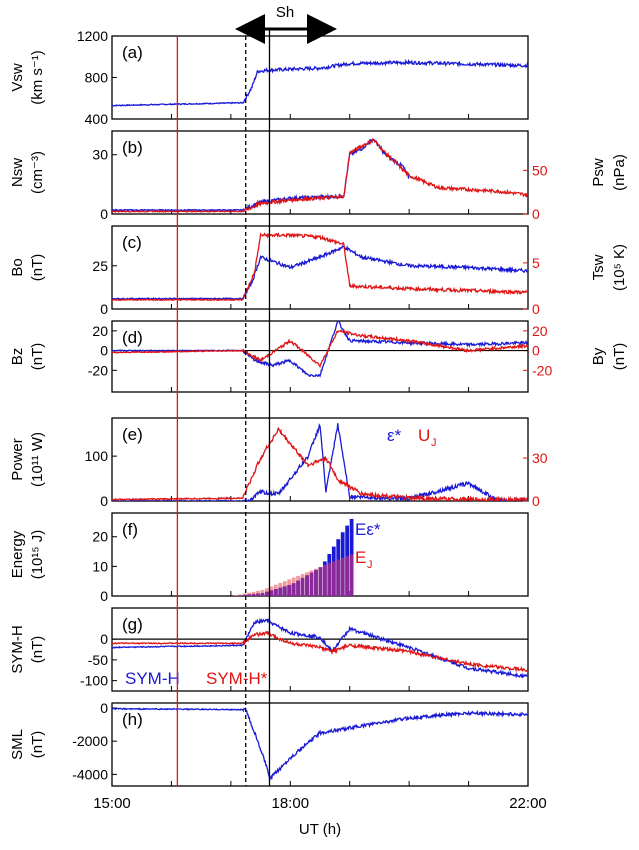  Describe the element at coordinates (94, 681) in the screenshot. I see `y-tick-label: -100` at that location.